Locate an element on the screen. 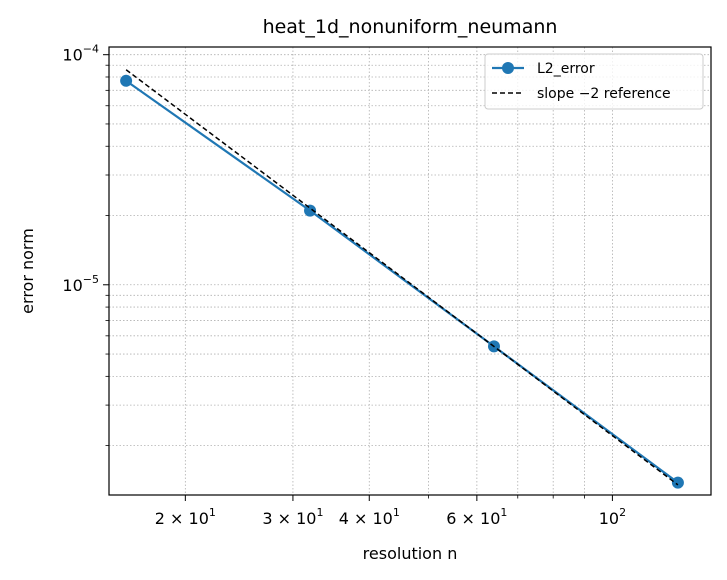 The width and height of the screenshot is (727, 580). x-tick-label-base: 10 is located at coordinates (609, 518).